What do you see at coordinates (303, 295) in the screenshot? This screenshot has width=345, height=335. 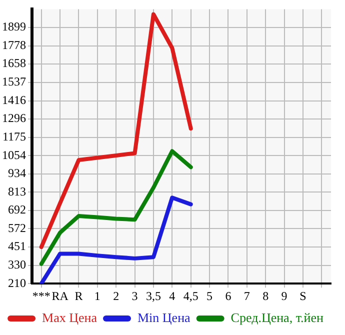 I see `x-tick-label: S` at bounding box center [303, 295].